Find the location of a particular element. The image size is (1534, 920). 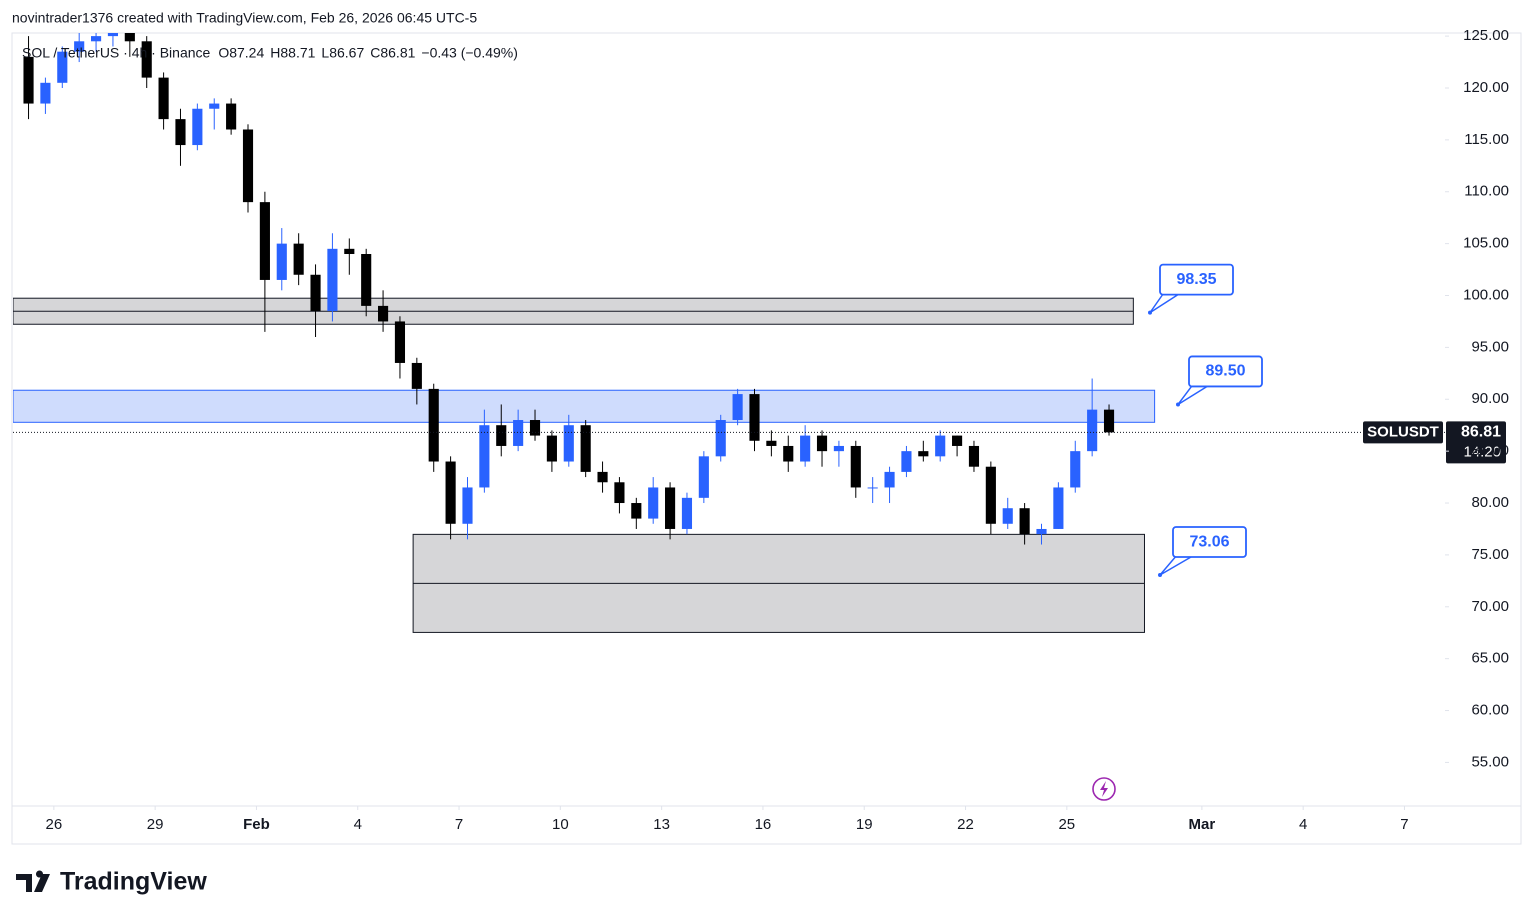

x-tick-label: 4 is located at coordinates (358, 824).